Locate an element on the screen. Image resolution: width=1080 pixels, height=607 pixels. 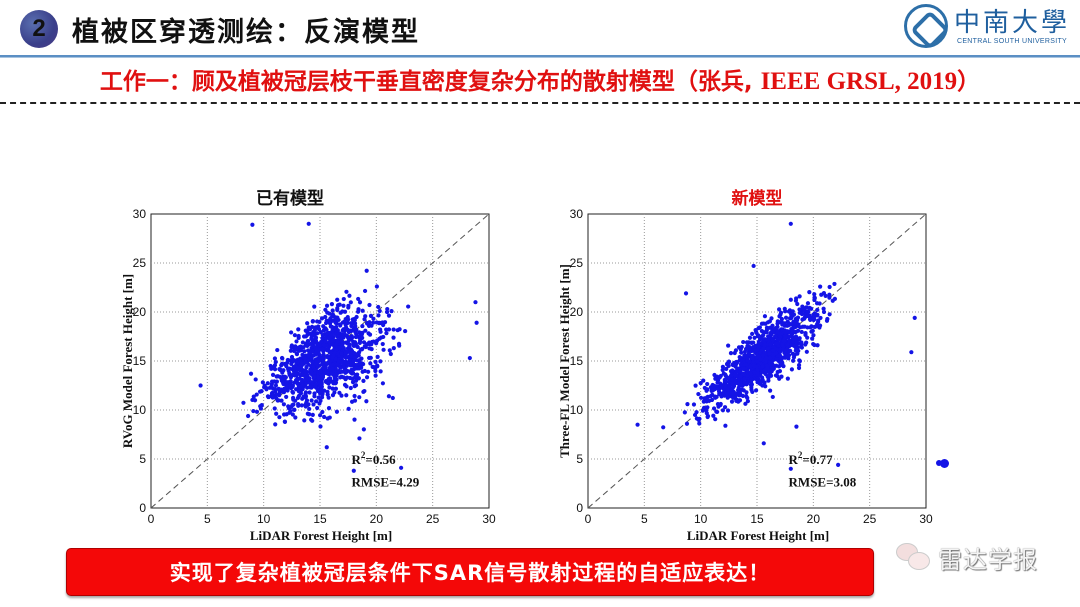
subtitle-prefix: 工作一：顾及植被冠层枝干垂直密度复杂分布的散射模型（张兵, is located at coordinates (430, 82).